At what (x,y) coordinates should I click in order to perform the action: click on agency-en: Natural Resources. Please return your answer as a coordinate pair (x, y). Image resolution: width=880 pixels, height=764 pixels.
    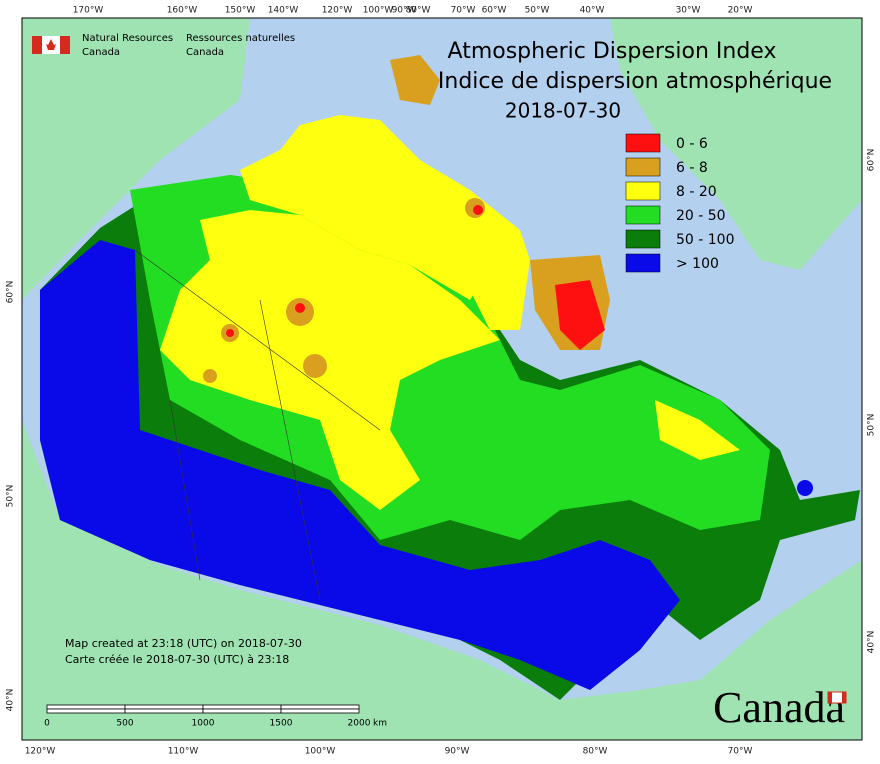
    Looking at the image, I should click on (127, 38).